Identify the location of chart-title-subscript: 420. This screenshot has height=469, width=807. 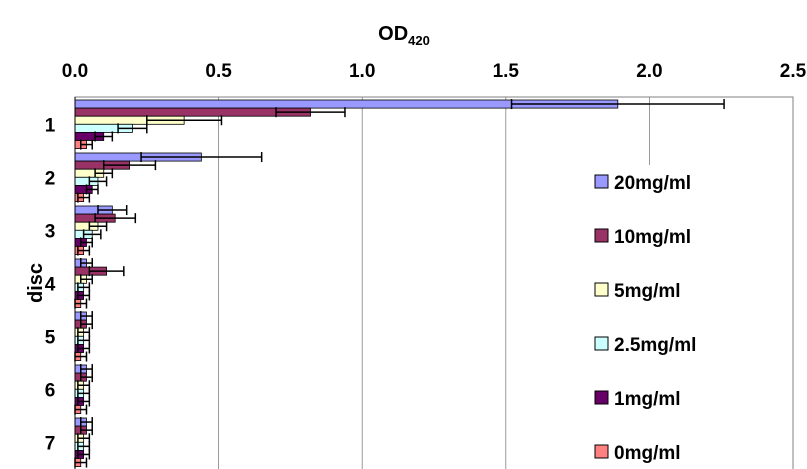
(419, 40).